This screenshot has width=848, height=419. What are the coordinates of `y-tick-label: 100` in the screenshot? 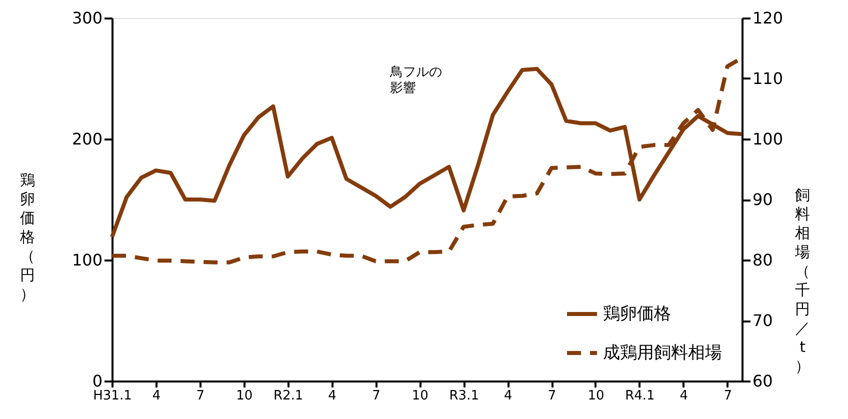 It's located at (87, 260).